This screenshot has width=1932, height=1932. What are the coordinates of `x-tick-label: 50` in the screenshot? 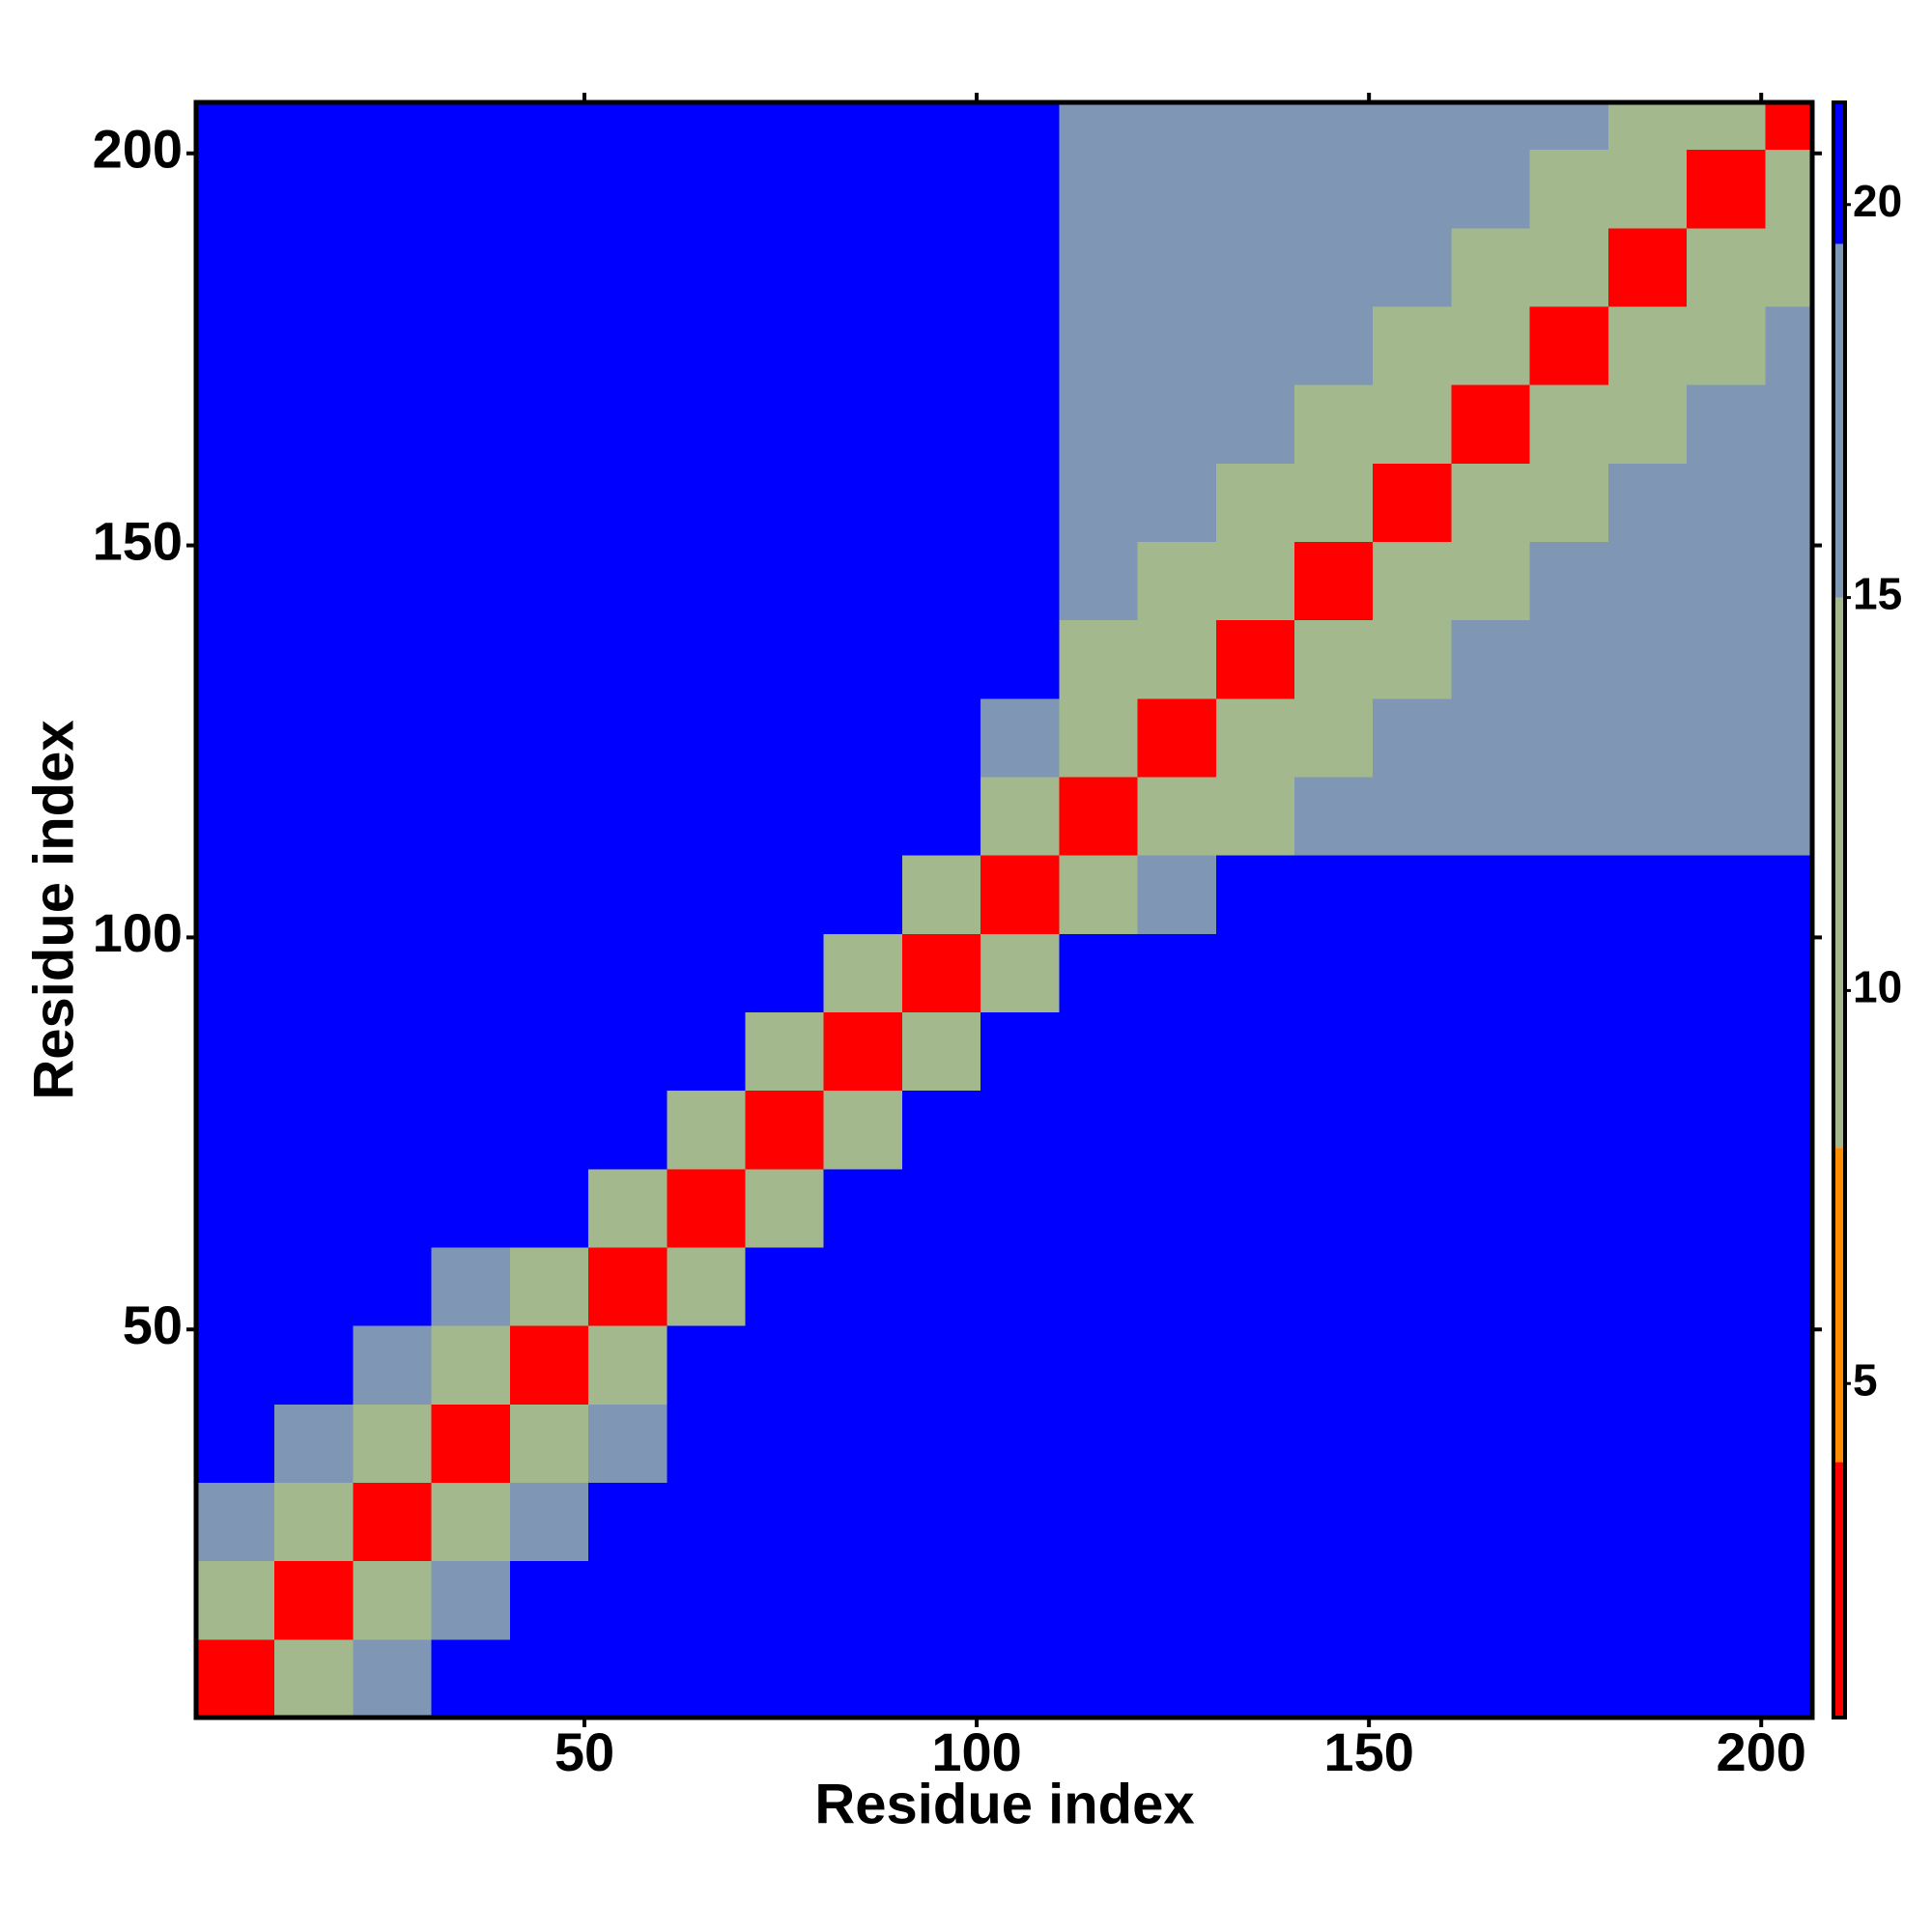 It's located at (584, 1751).